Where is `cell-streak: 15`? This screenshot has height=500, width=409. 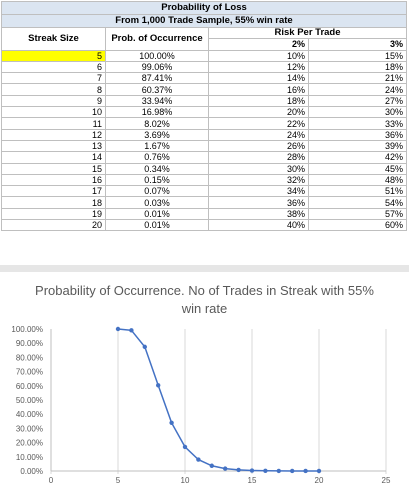
cell-streak: 15 is located at coordinates (53, 168).